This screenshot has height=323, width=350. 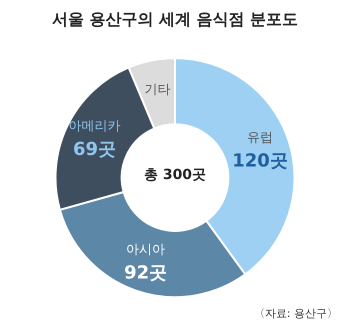 I want to click on slice-label: 유럽, so click(x=260, y=138).